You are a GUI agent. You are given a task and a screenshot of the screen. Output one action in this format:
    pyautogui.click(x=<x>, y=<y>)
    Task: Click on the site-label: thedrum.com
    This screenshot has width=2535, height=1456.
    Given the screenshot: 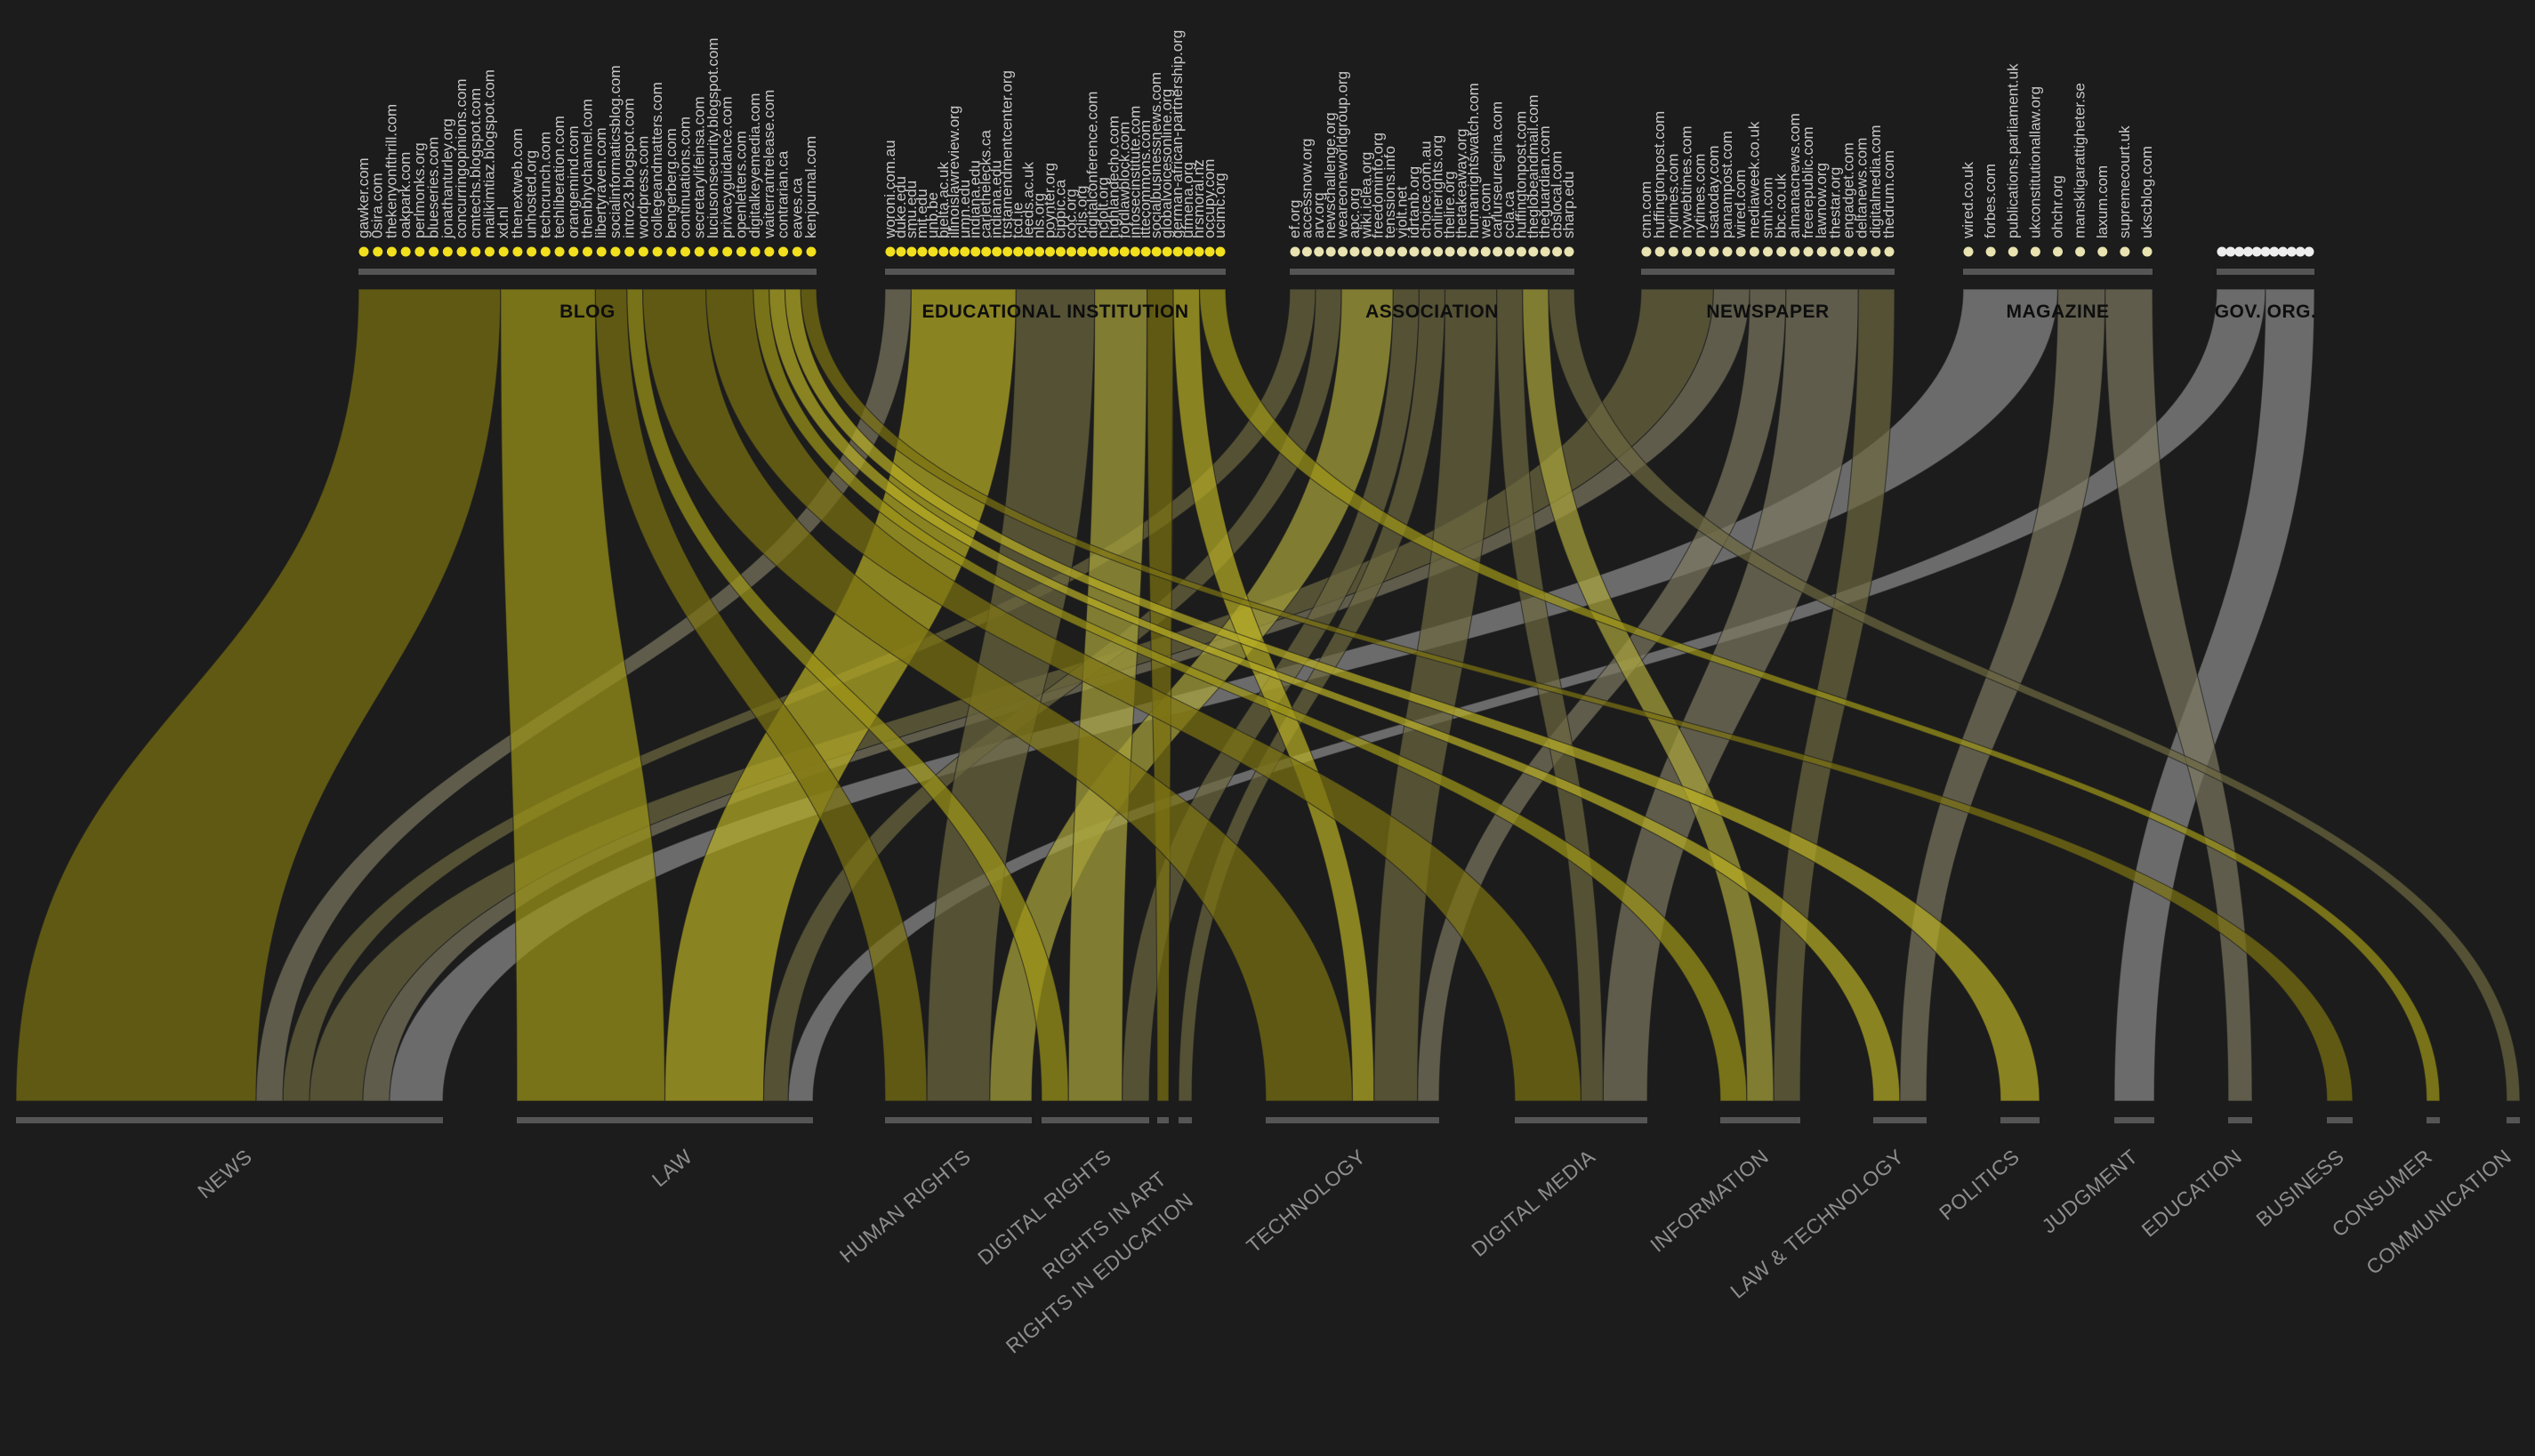 What is the action you would take?
    pyautogui.click(x=1888, y=194)
    